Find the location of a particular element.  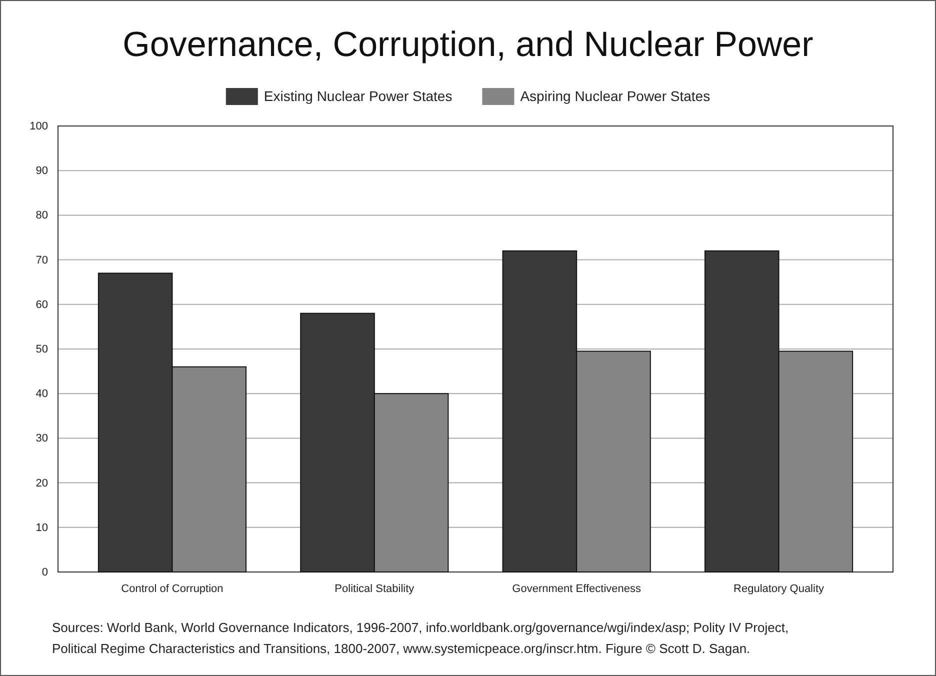

y-tick-label: 50 is located at coordinates (42, 350).